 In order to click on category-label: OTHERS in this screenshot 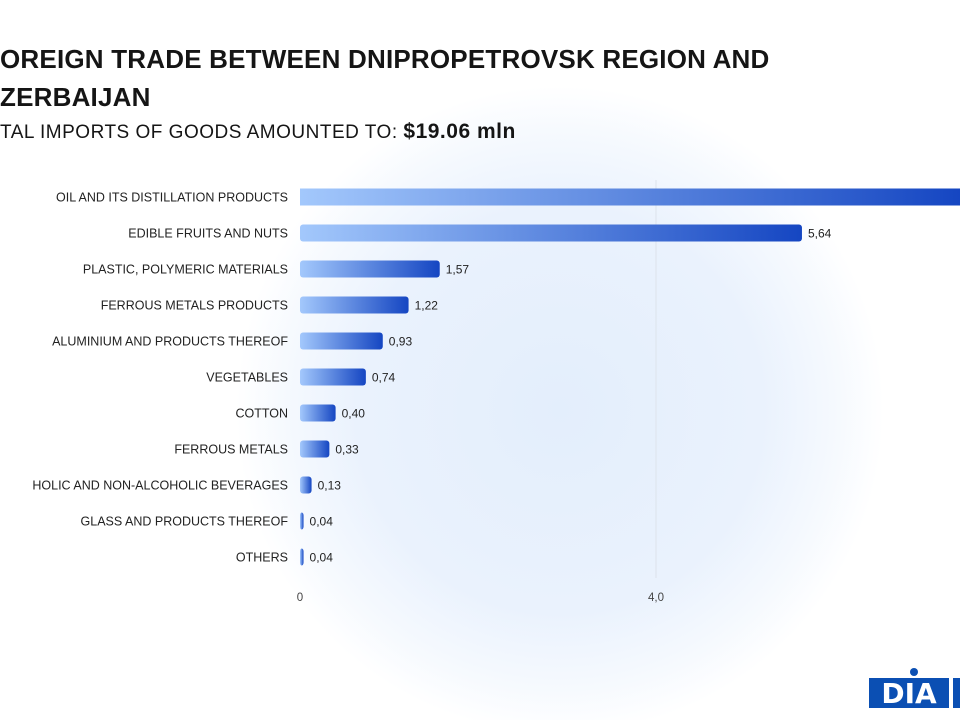, I will do `click(262, 558)`.